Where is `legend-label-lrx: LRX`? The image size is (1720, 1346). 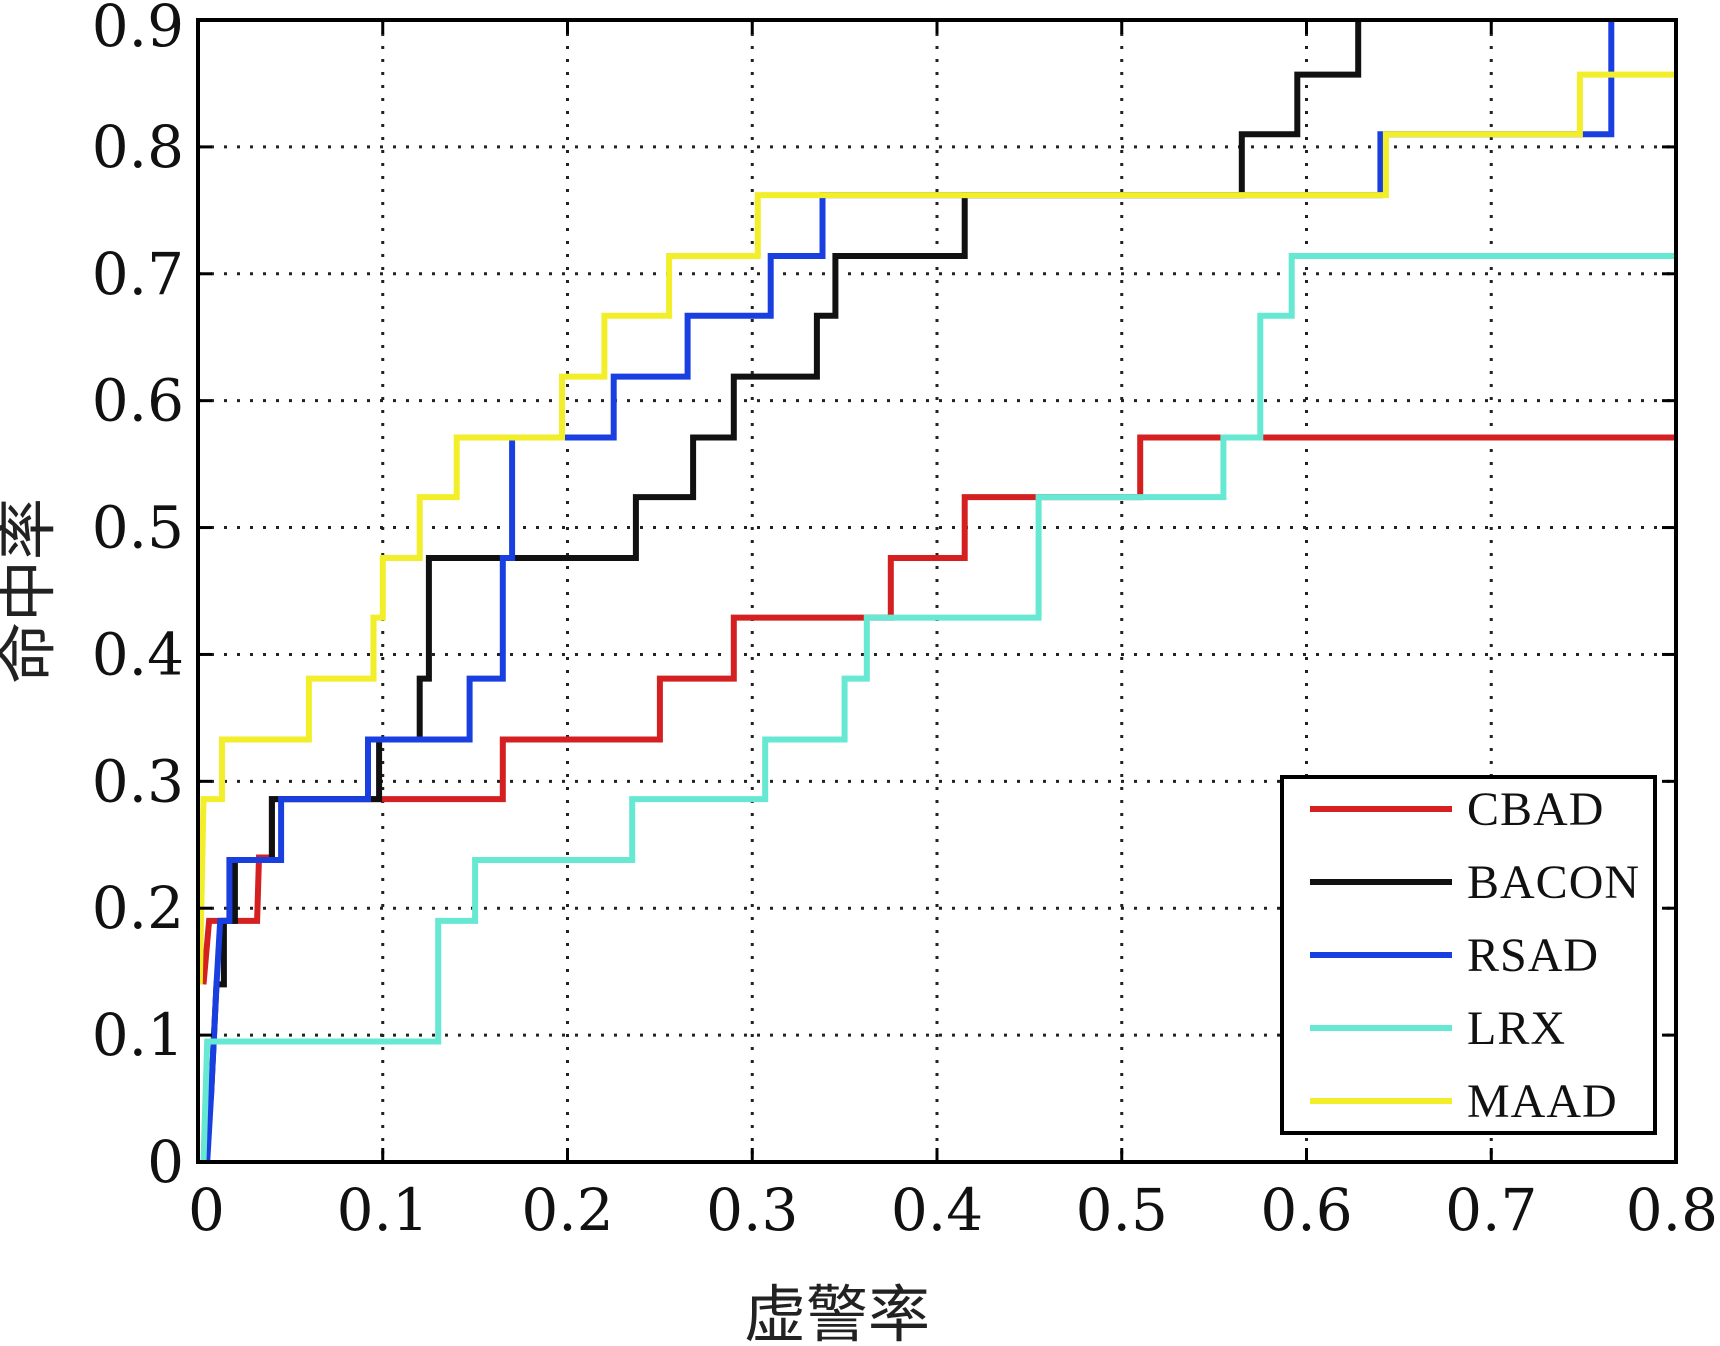
legend-label-lrx: LRX is located at coordinates (1516, 1028).